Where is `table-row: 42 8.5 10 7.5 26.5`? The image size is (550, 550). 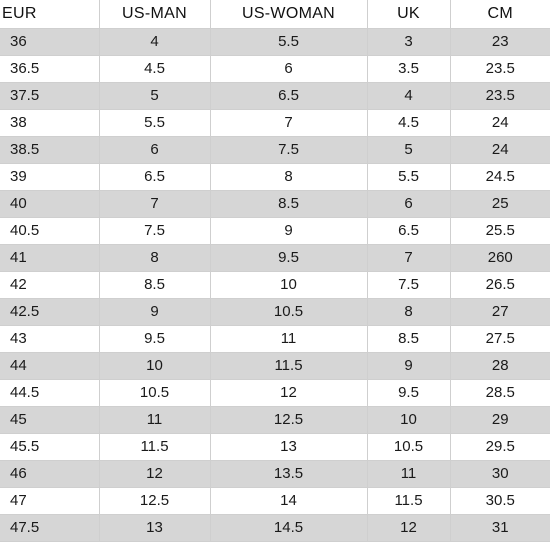 table-row: 42 8.5 10 7.5 26.5 is located at coordinates (275, 285).